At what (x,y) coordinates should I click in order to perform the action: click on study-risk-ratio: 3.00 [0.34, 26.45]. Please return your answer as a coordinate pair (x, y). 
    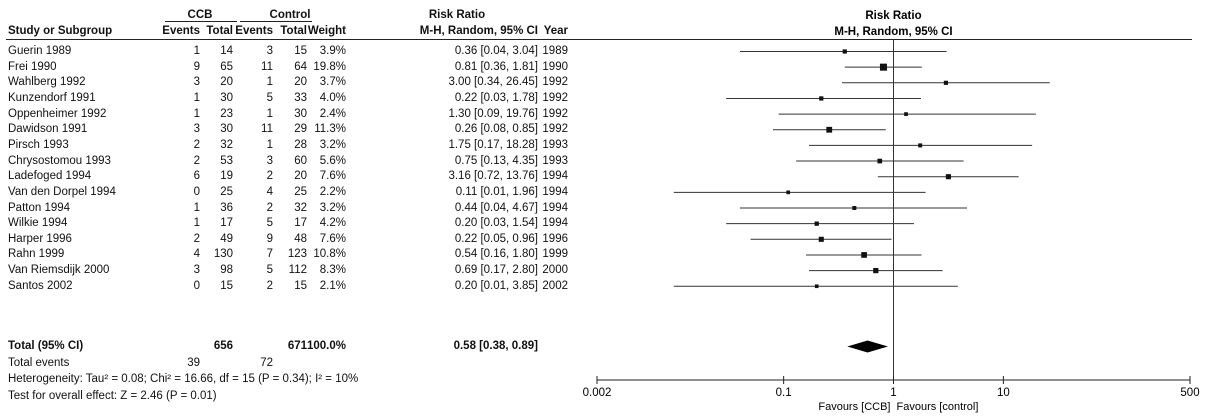
    Looking at the image, I should click on (493, 82).